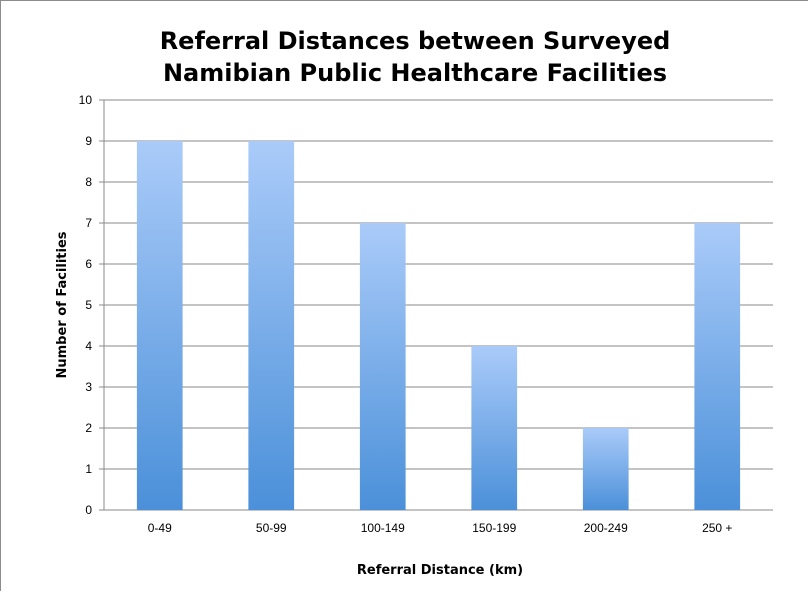 The height and width of the screenshot is (592, 809). I want to click on y-tick-label: 10, so click(86, 100).